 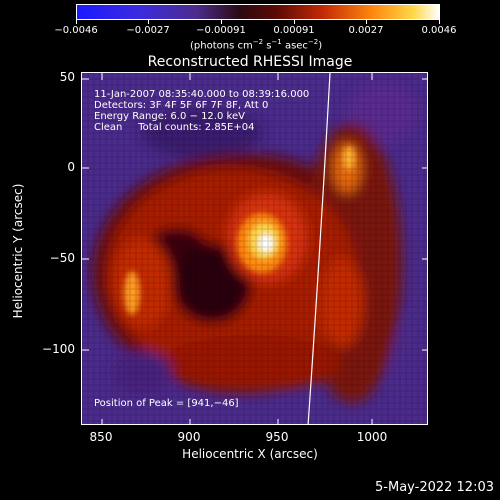 What do you see at coordinates (277, 437) in the screenshot?
I see `x-tick-label: 950` at bounding box center [277, 437].